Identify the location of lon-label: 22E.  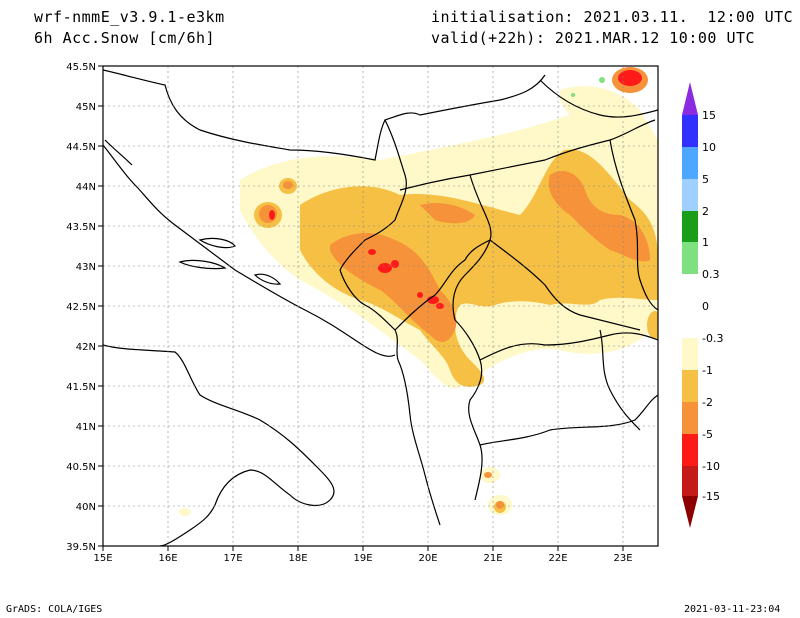
(557, 558).